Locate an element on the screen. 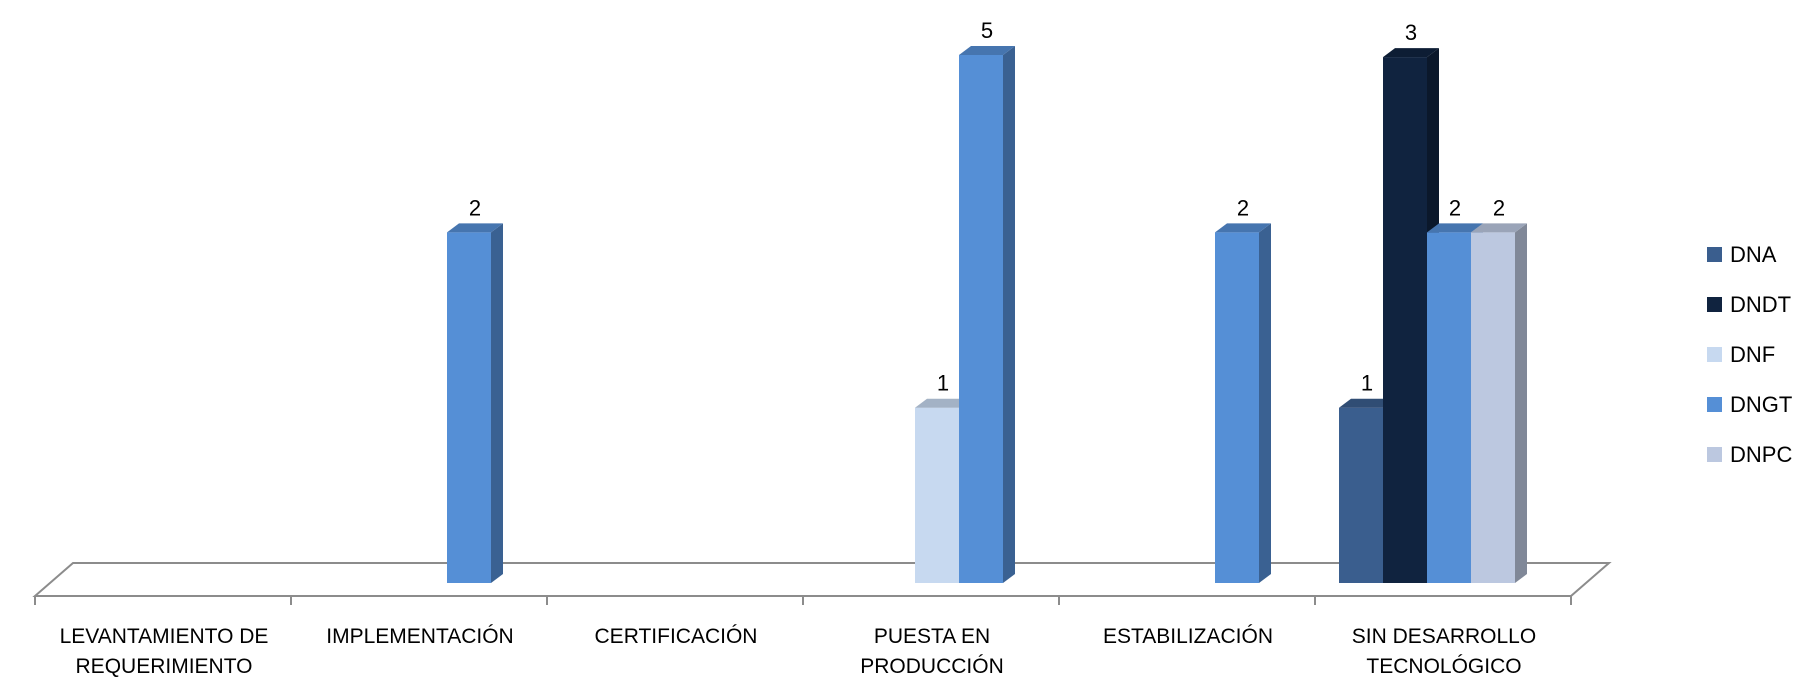 The height and width of the screenshot is (683, 1798). category-tick-label: ESTABILIZACIÓN is located at coordinates (1188, 636).